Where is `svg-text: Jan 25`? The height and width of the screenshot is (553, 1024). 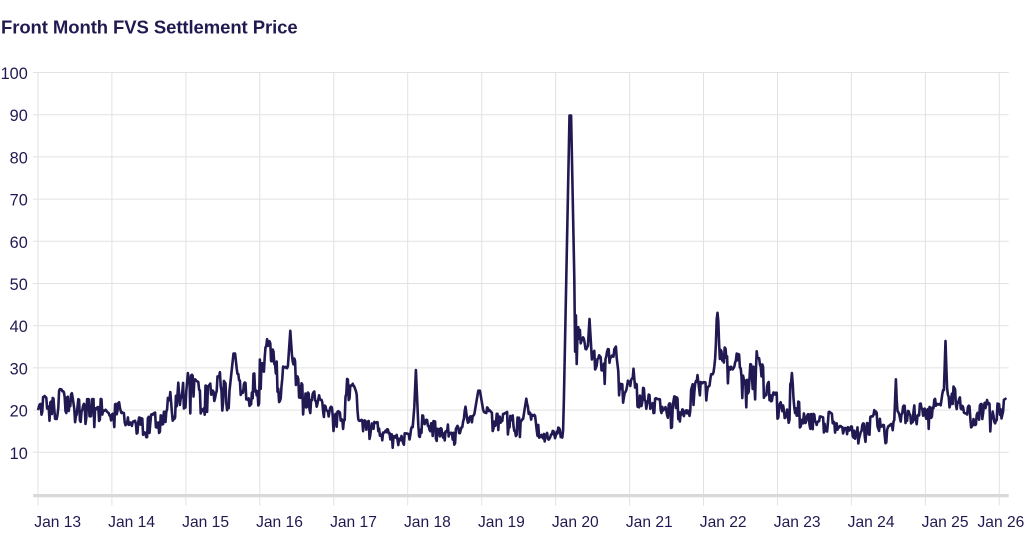
svg-text: Jan 25 is located at coordinates (945, 522).